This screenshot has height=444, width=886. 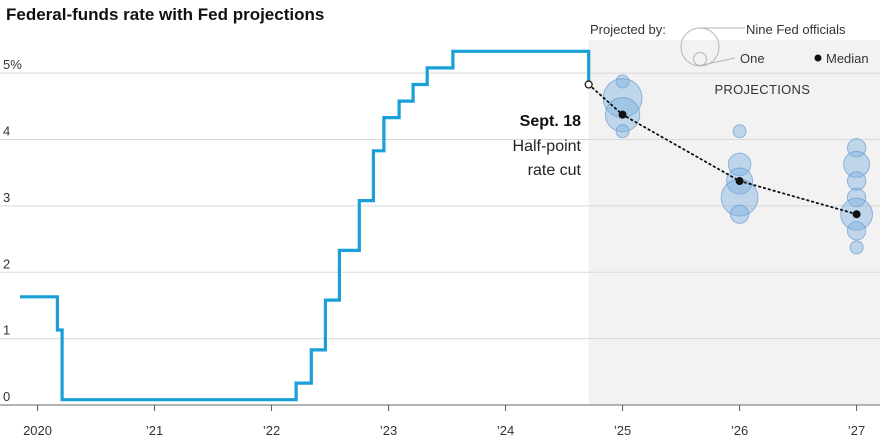 What do you see at coordinates (12, 64) in the screenshot?
I see `y-tick-label-5: 5%` at bounding box center [12, 64].